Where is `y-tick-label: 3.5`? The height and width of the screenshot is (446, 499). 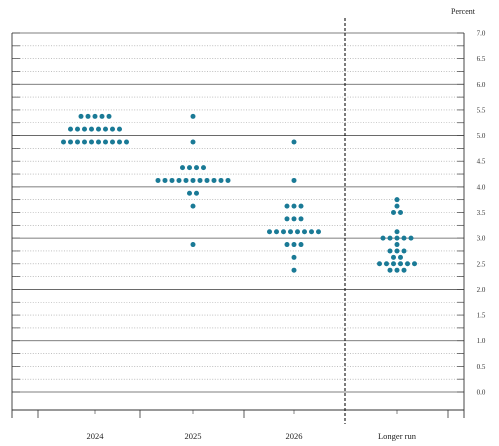
y-tick-label: 3.5 is located at coordinates (481, 213).